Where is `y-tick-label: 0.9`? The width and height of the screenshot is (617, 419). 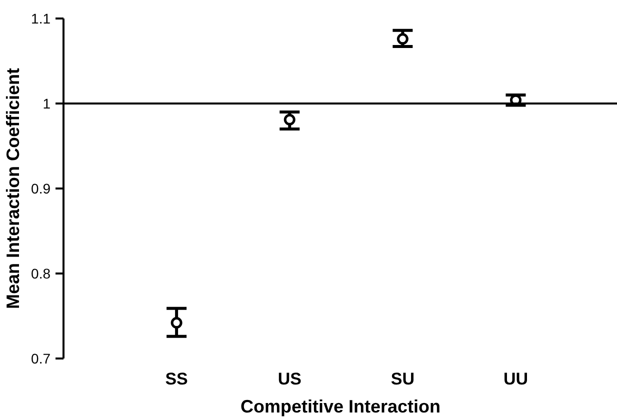
y-tick-label: 0.9 is located at coordinates (41, 188).